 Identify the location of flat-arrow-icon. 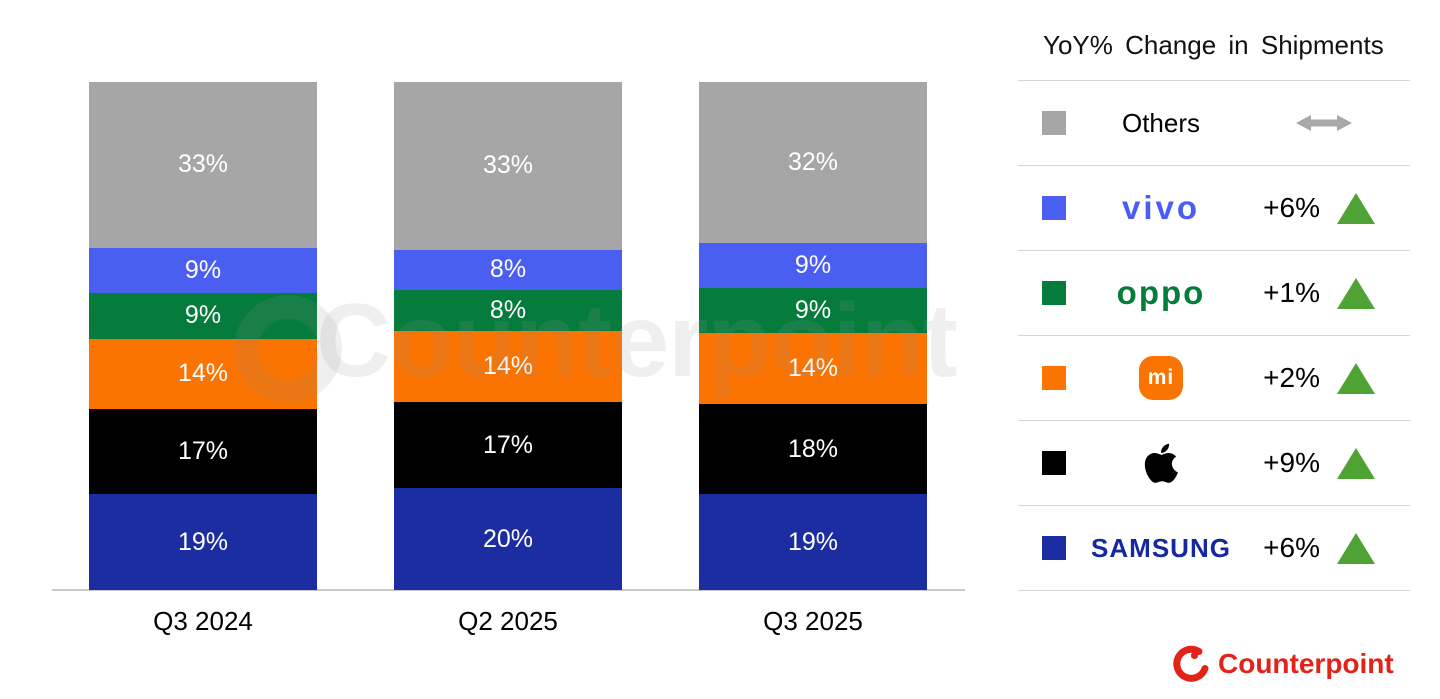
(1324, 123).